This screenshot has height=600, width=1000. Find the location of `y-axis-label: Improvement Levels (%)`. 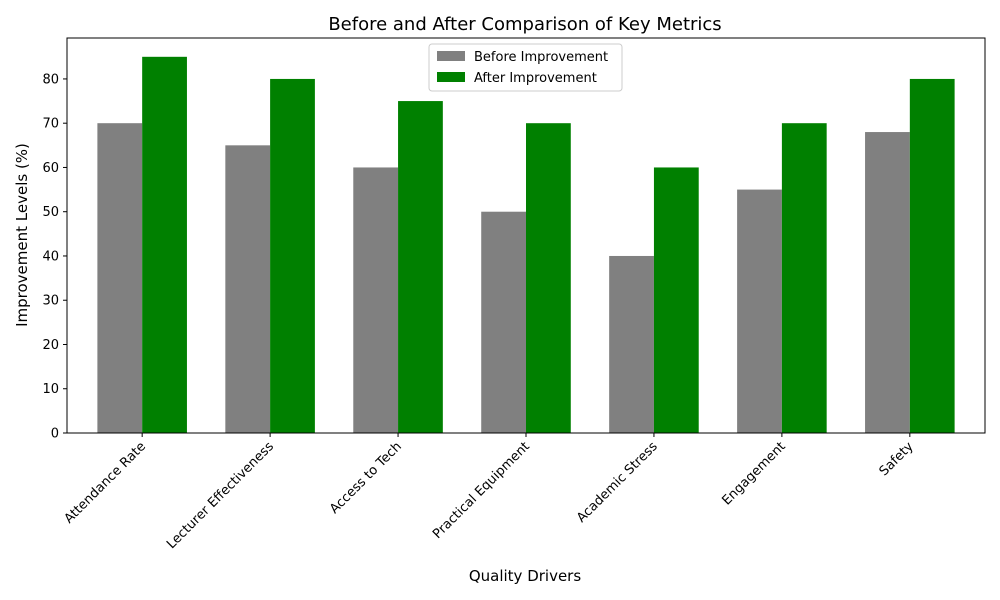

y-axis-label: Improvement Levels (%) is located at coordinates (22, 235).